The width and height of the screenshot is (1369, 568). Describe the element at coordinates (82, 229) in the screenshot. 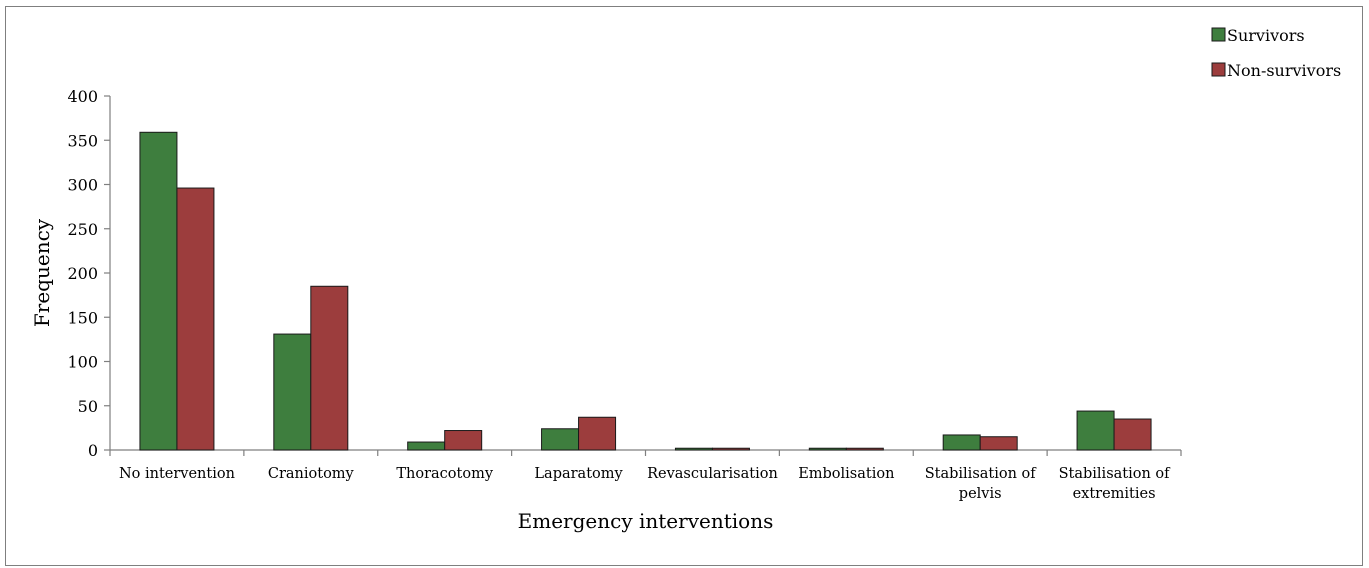

I see `y-tick-label: 250` at that location.